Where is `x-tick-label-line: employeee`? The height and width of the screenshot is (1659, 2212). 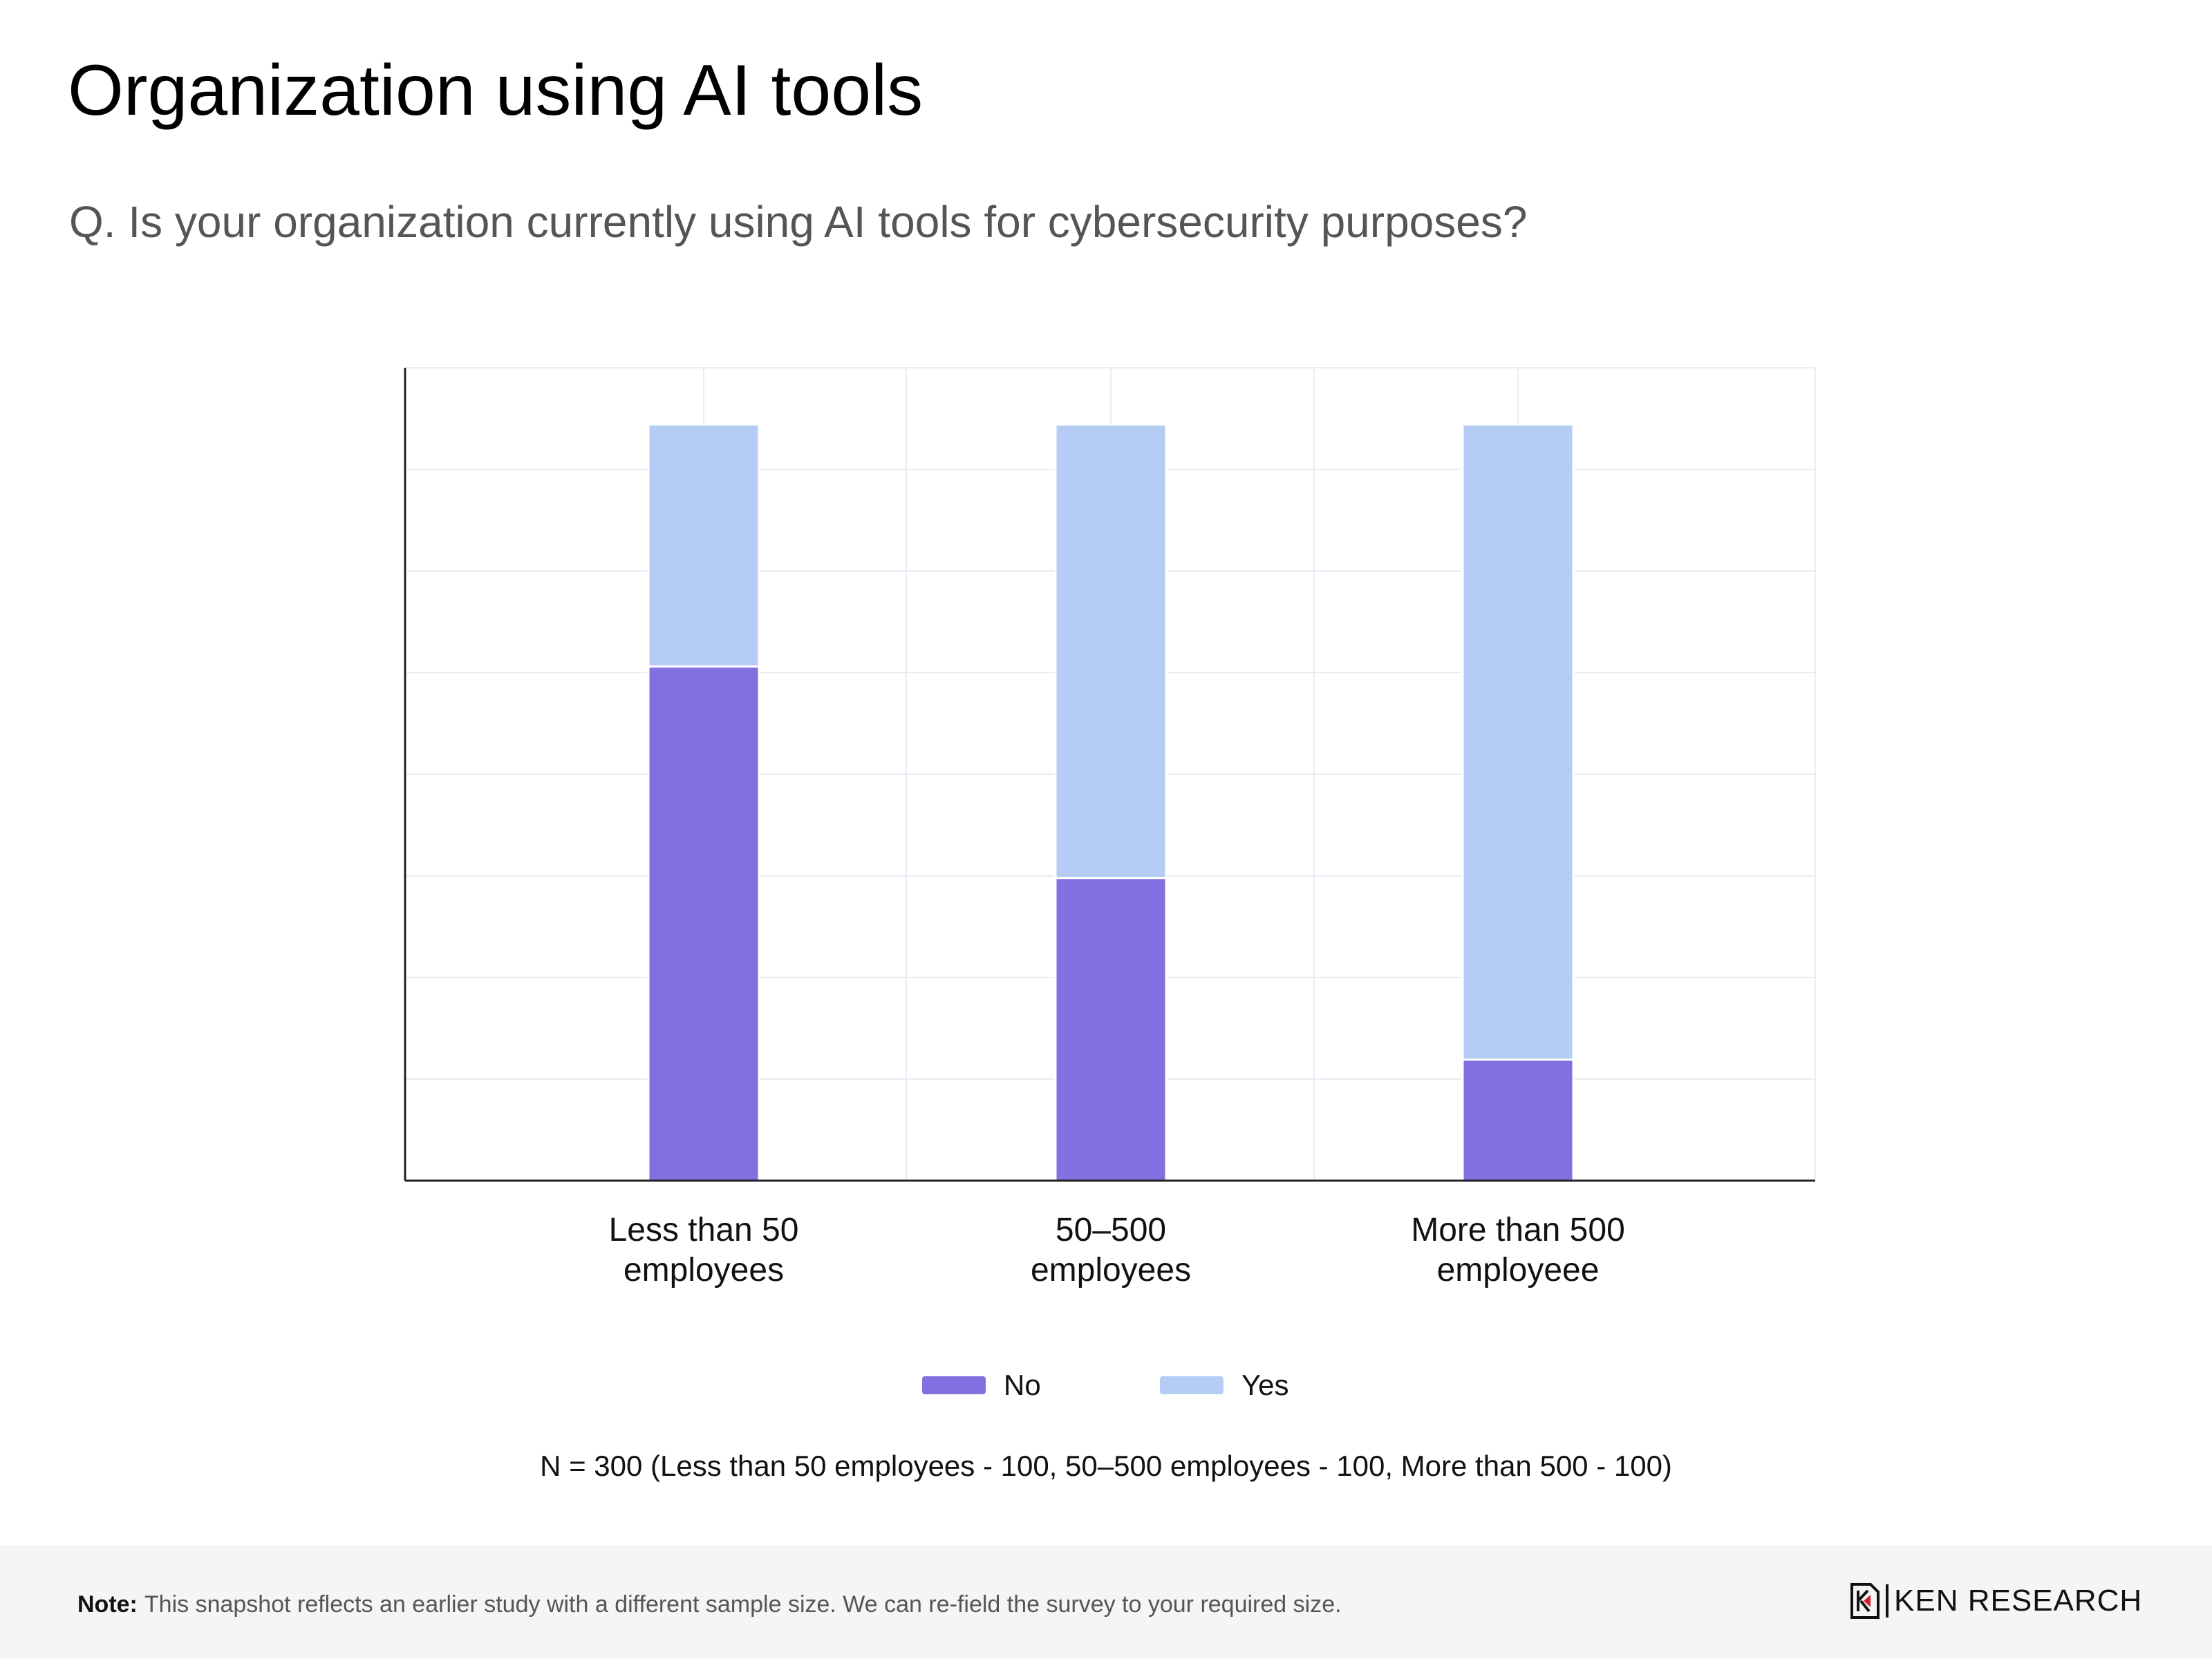 x-tick-label-line: employeee is located at coordinates (1518, 1270).